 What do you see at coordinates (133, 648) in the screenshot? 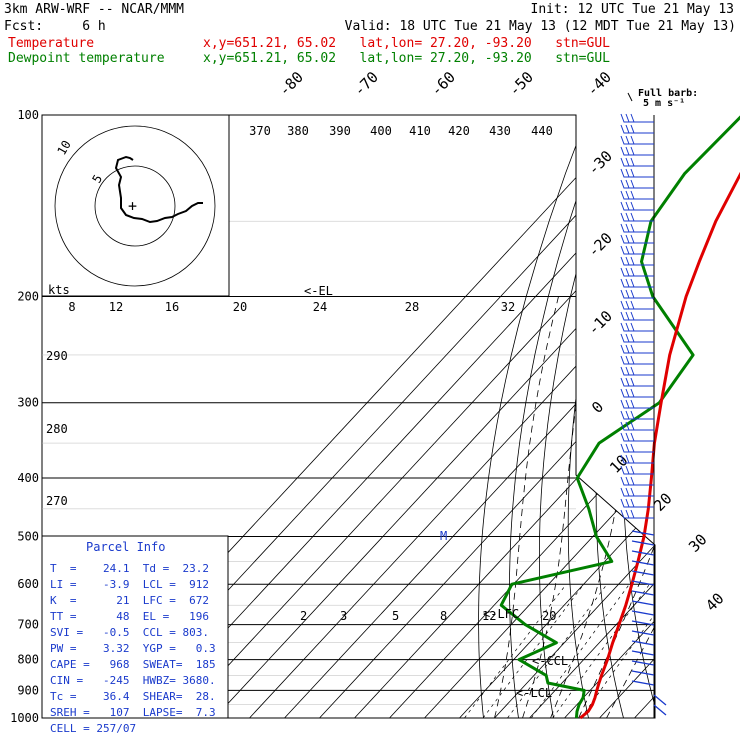
I see `parcel-row: PW = 3.32 YGP = 0.3` at bounding box center [133, 648].